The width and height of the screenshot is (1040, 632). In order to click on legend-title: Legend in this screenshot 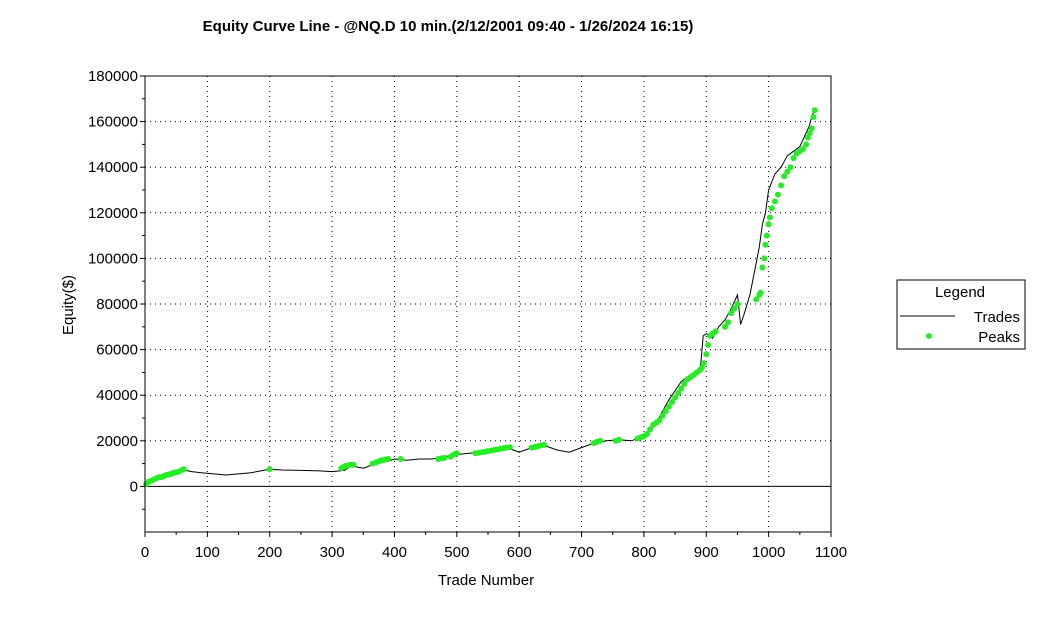, I will do `click(960, 292)`.